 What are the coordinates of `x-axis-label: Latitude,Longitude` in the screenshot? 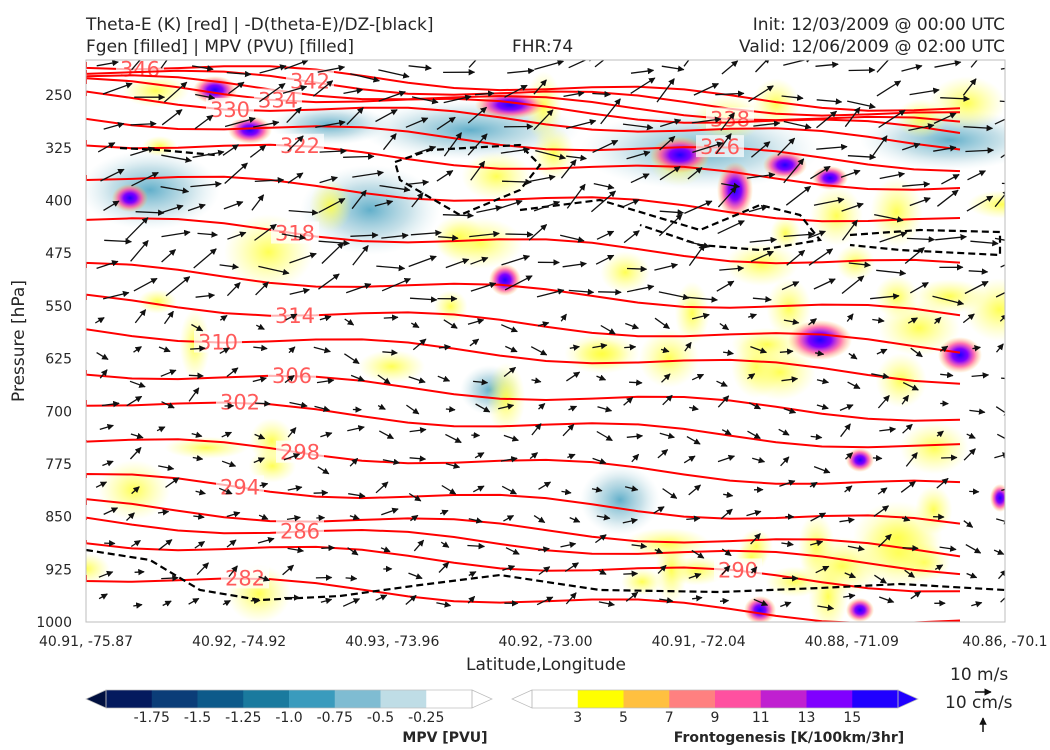 It's located at (546, 665).